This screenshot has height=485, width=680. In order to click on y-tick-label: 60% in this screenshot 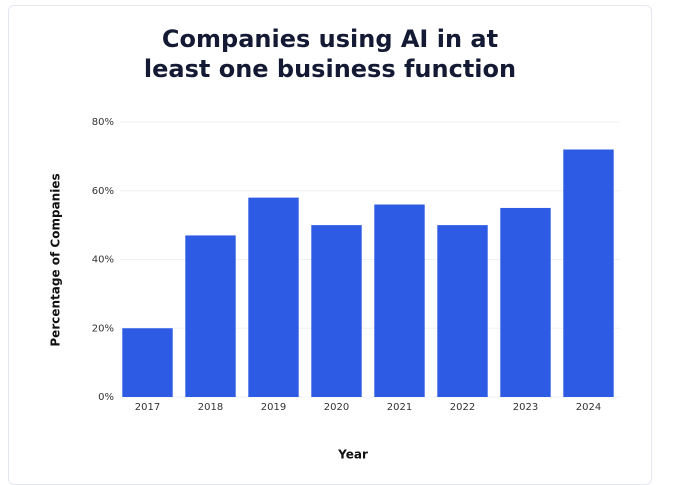, I will do `click(103, 191)`.